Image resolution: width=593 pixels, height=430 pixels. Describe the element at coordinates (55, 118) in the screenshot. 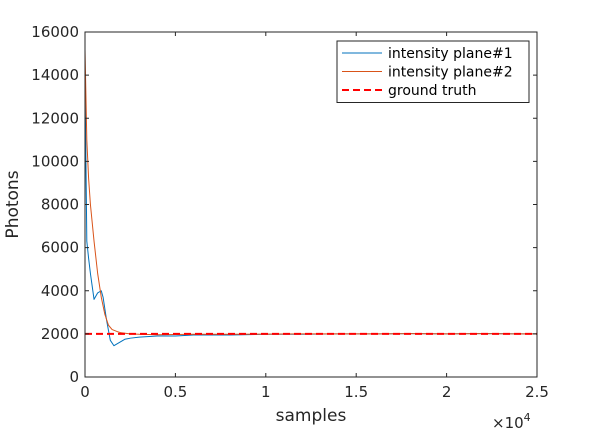

I see `y-tick-label: 12000` at that location.